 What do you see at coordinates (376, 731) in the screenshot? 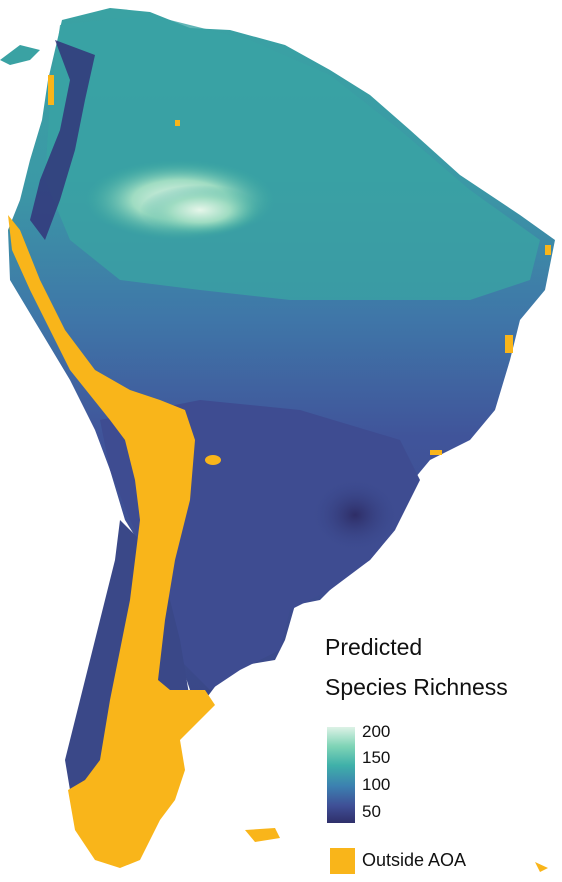
I see `legend-tick-200: 200` at bounding box center [376, 731].